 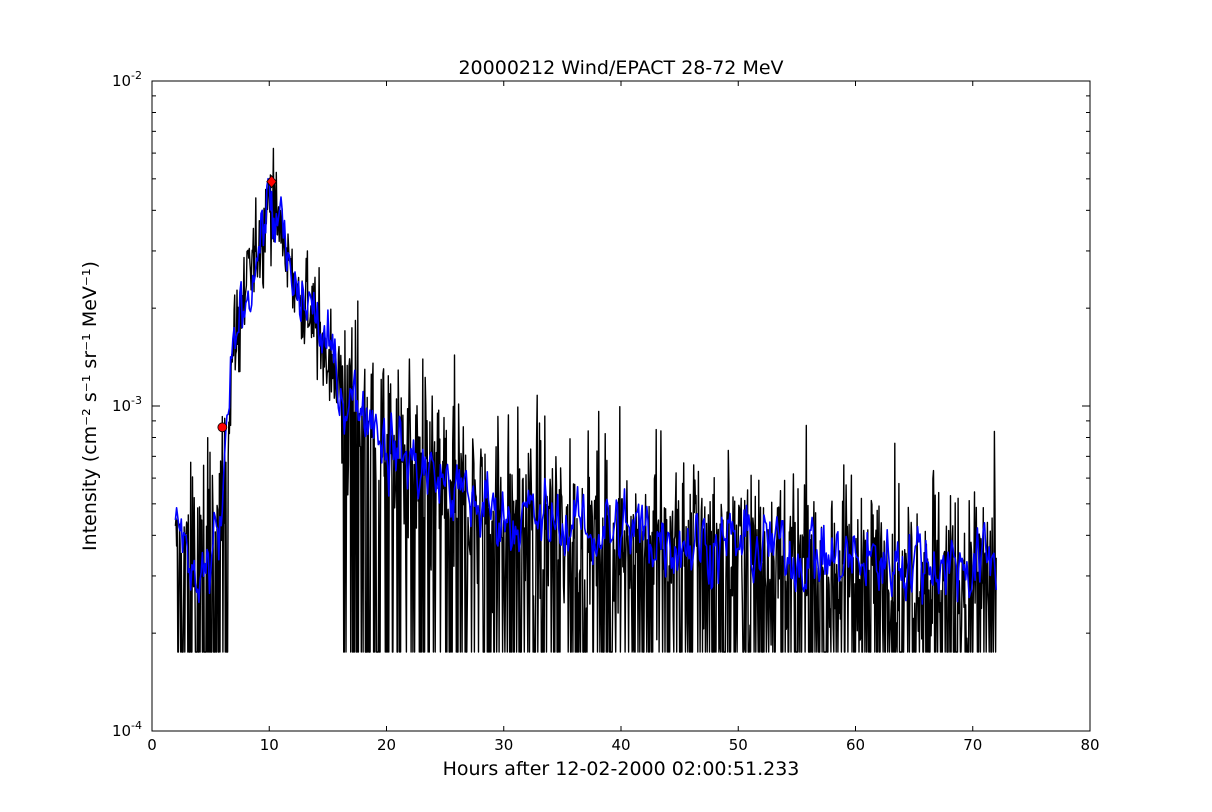 I want to click on x-axis-label: Hours after 12-02-2000 02:00:51.233, so click(x=621, y=769).